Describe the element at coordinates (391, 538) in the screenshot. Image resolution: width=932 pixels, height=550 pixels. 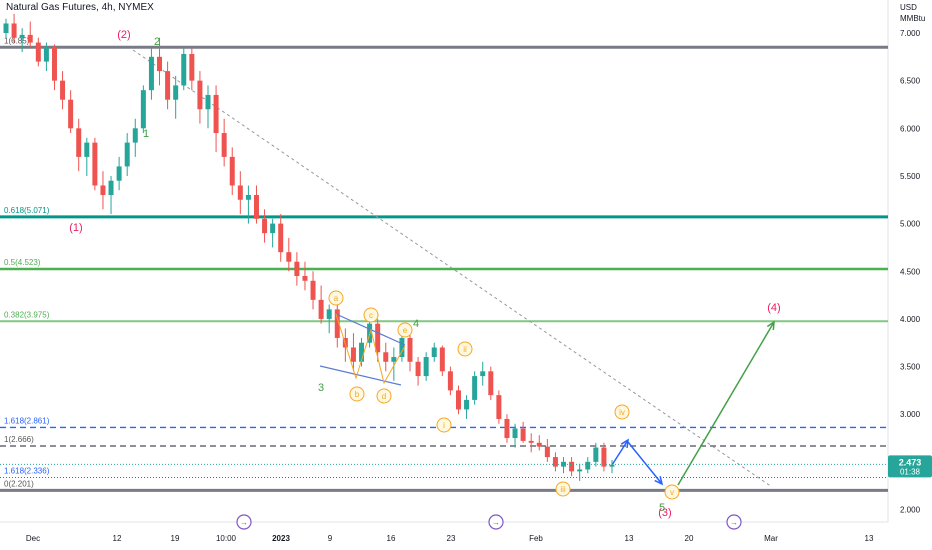
I see `x-tick-label: 16` at that location.